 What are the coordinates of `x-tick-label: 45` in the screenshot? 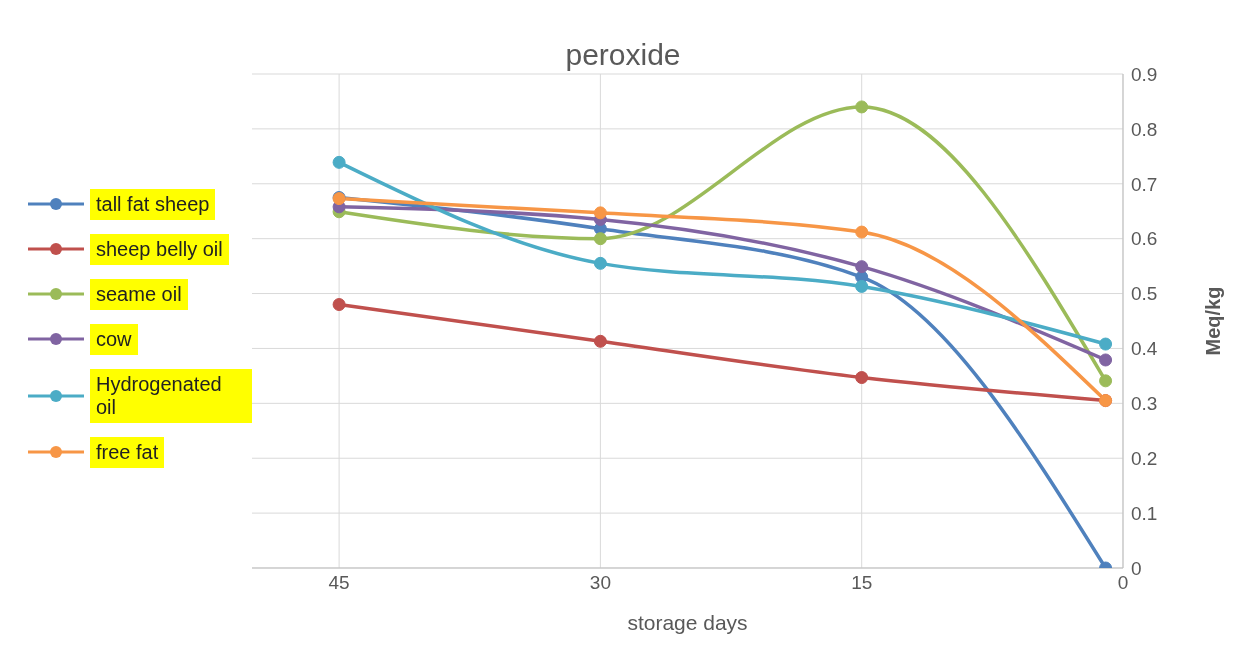 It's located at (339, 583).